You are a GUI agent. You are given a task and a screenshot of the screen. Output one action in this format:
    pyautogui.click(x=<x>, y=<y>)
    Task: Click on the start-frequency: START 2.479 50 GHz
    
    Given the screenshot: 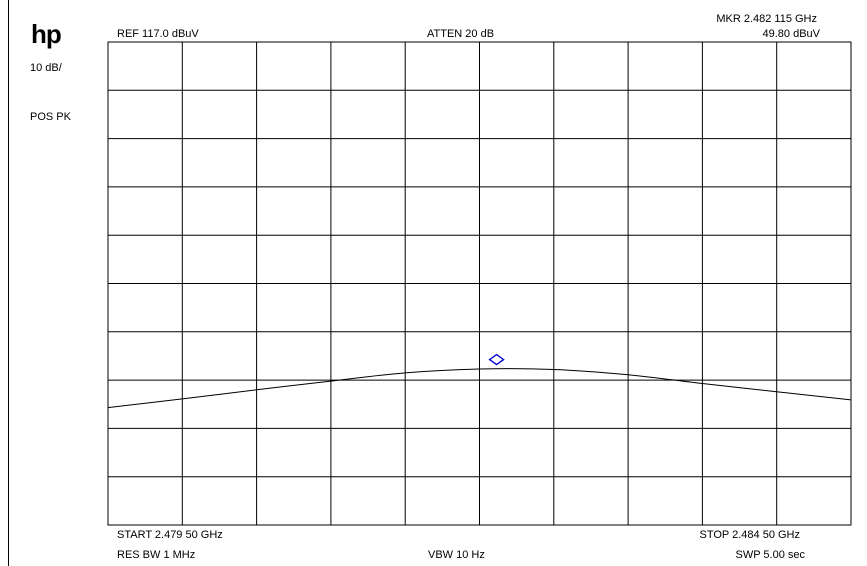 What is the action you would take?
    pyautogui.click(x=170, y=535)
    